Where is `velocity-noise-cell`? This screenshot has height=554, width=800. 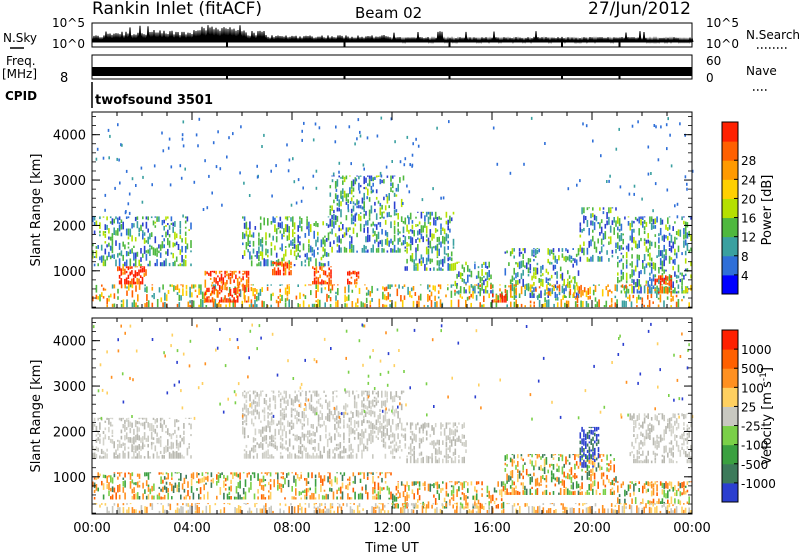
velocity-noise-cell is located at coordinates (386, 333).